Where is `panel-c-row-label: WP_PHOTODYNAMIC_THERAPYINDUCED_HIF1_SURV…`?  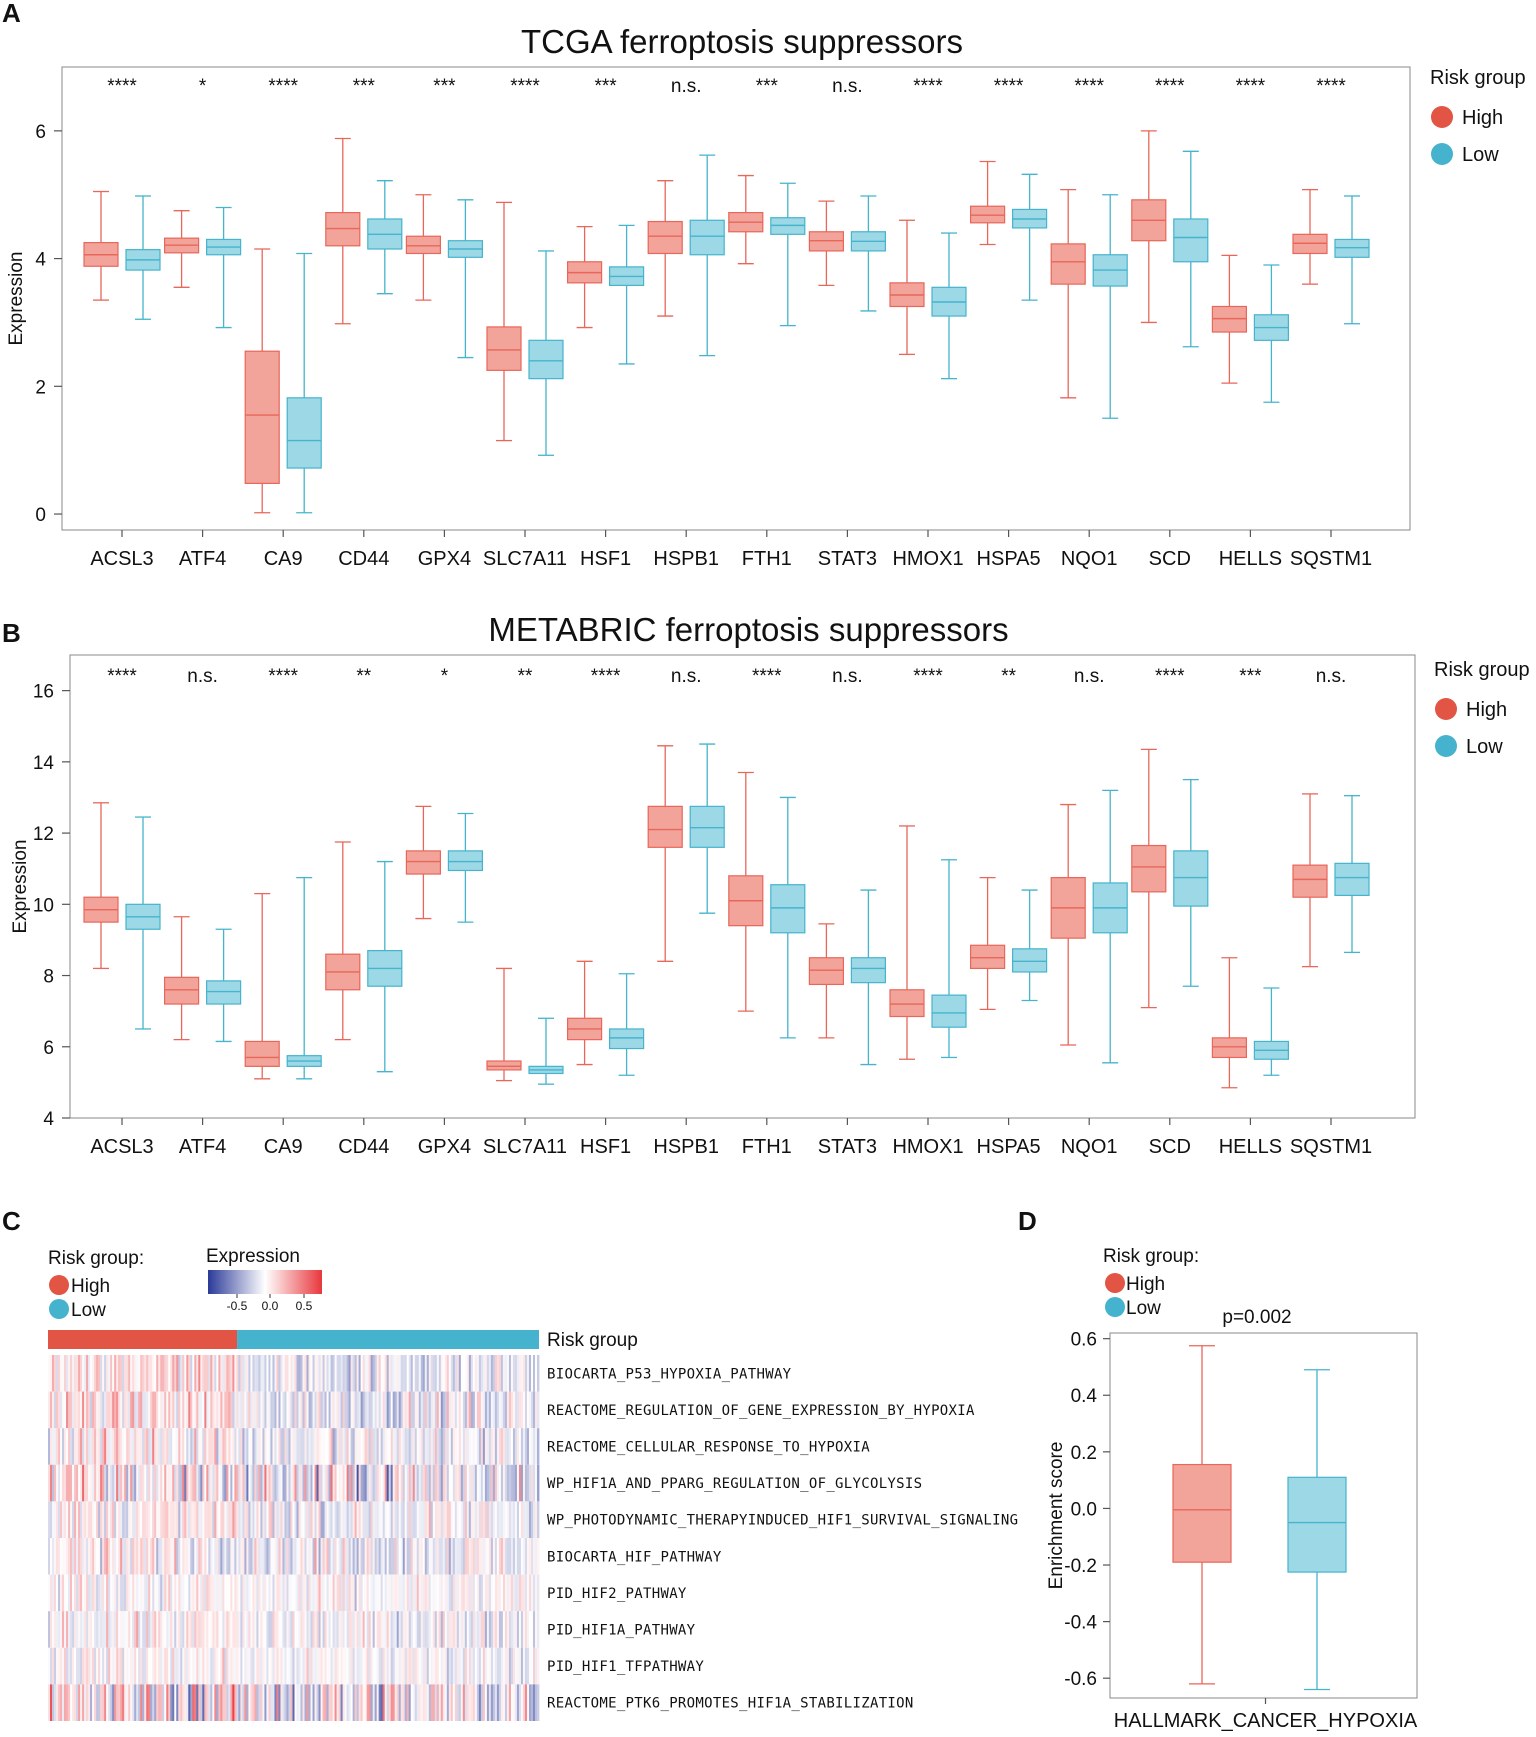 panel-c-row-label: WP_PHOTODYNAMIC_THERAPYINDUCED_HIF1_SURV… is located at coordinates (782, 1521).